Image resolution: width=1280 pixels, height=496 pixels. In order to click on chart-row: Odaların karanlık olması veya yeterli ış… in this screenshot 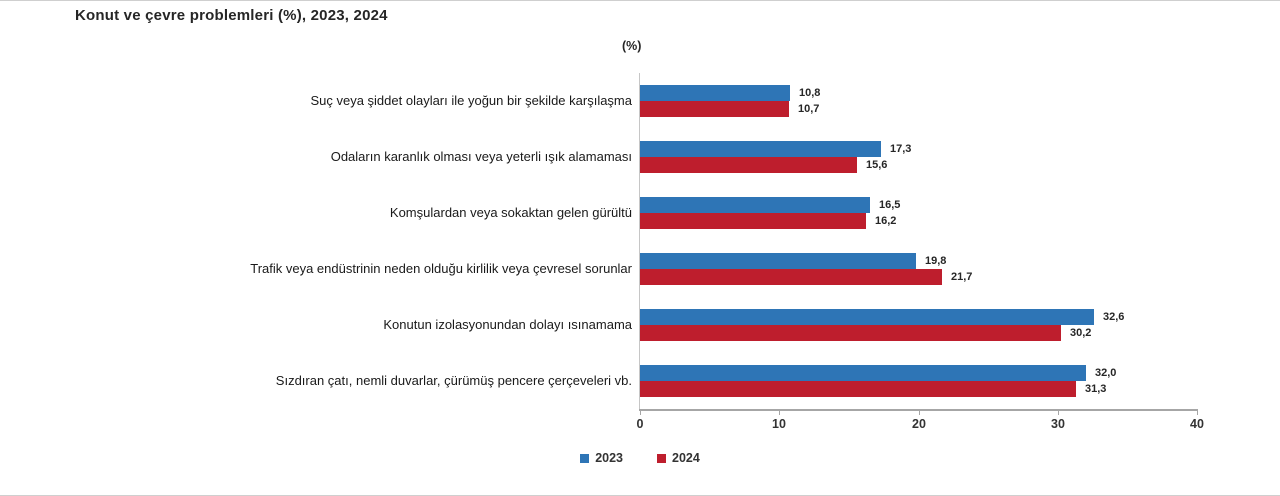, I will do `click(640, 157)`.